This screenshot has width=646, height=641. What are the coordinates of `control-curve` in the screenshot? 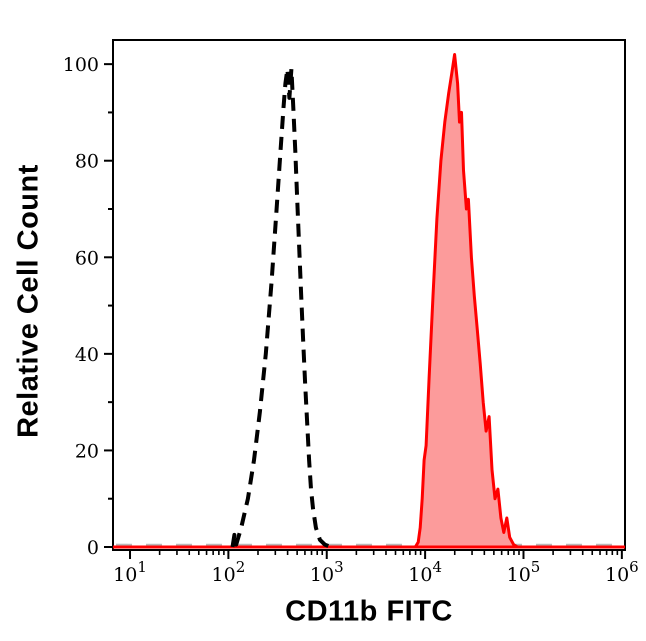 It's located at (281, 308).